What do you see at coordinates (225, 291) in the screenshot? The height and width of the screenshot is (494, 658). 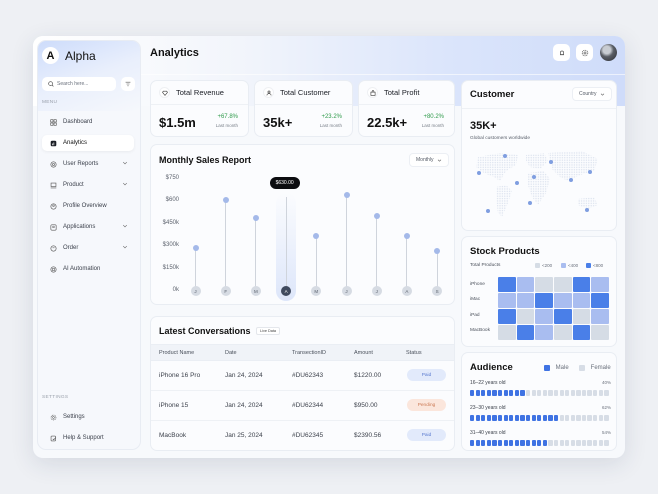 I see `month-label: F` at bounding box center [225, 291].